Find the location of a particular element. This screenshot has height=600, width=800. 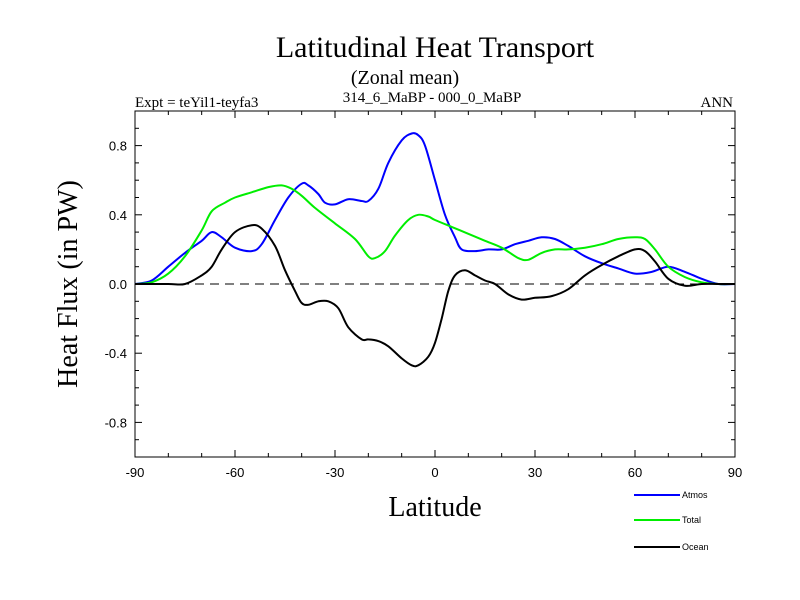

x-tick-label: 60 is located at coordinates (635, 472).